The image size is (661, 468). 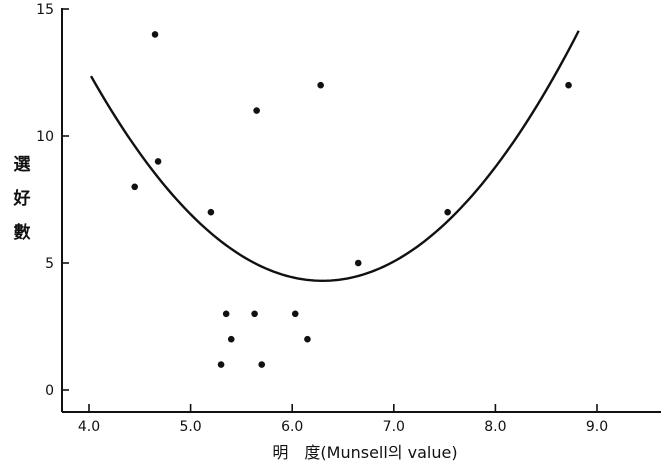 I want to click on y-axis-title-char: 好, so click(x=22, y=198).